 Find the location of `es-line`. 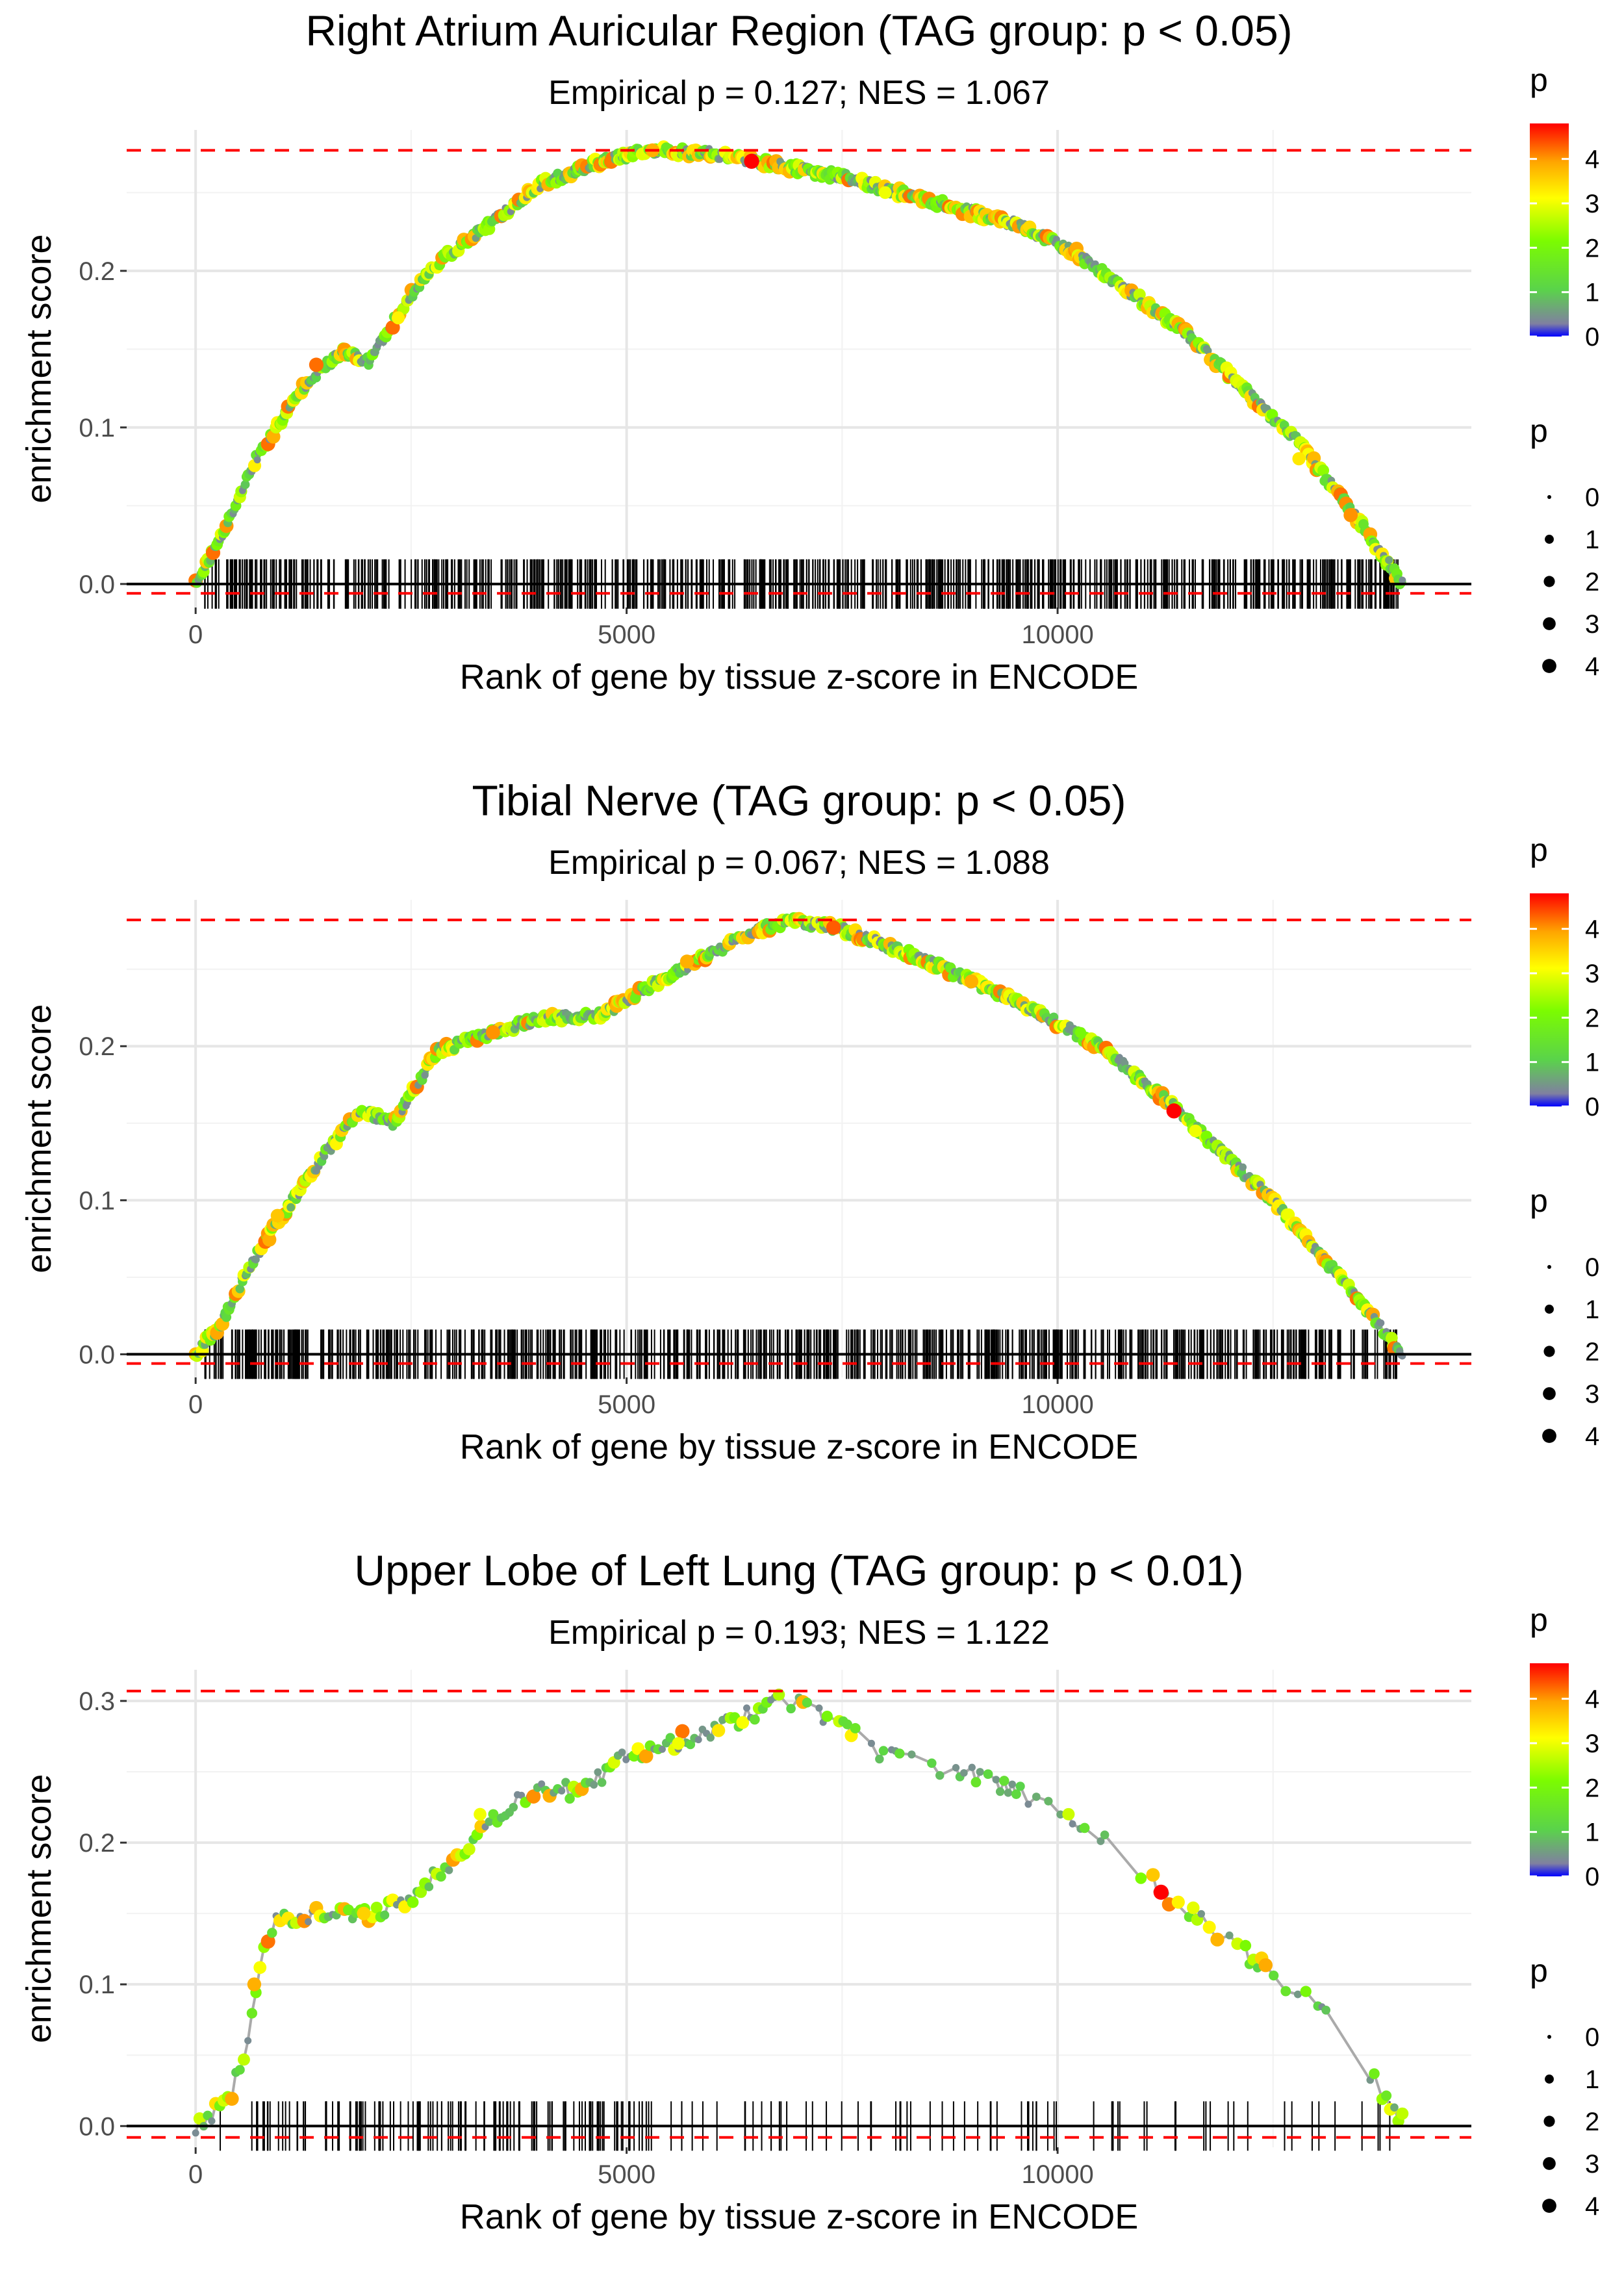

es-line is located at coordinates (798, 1136).